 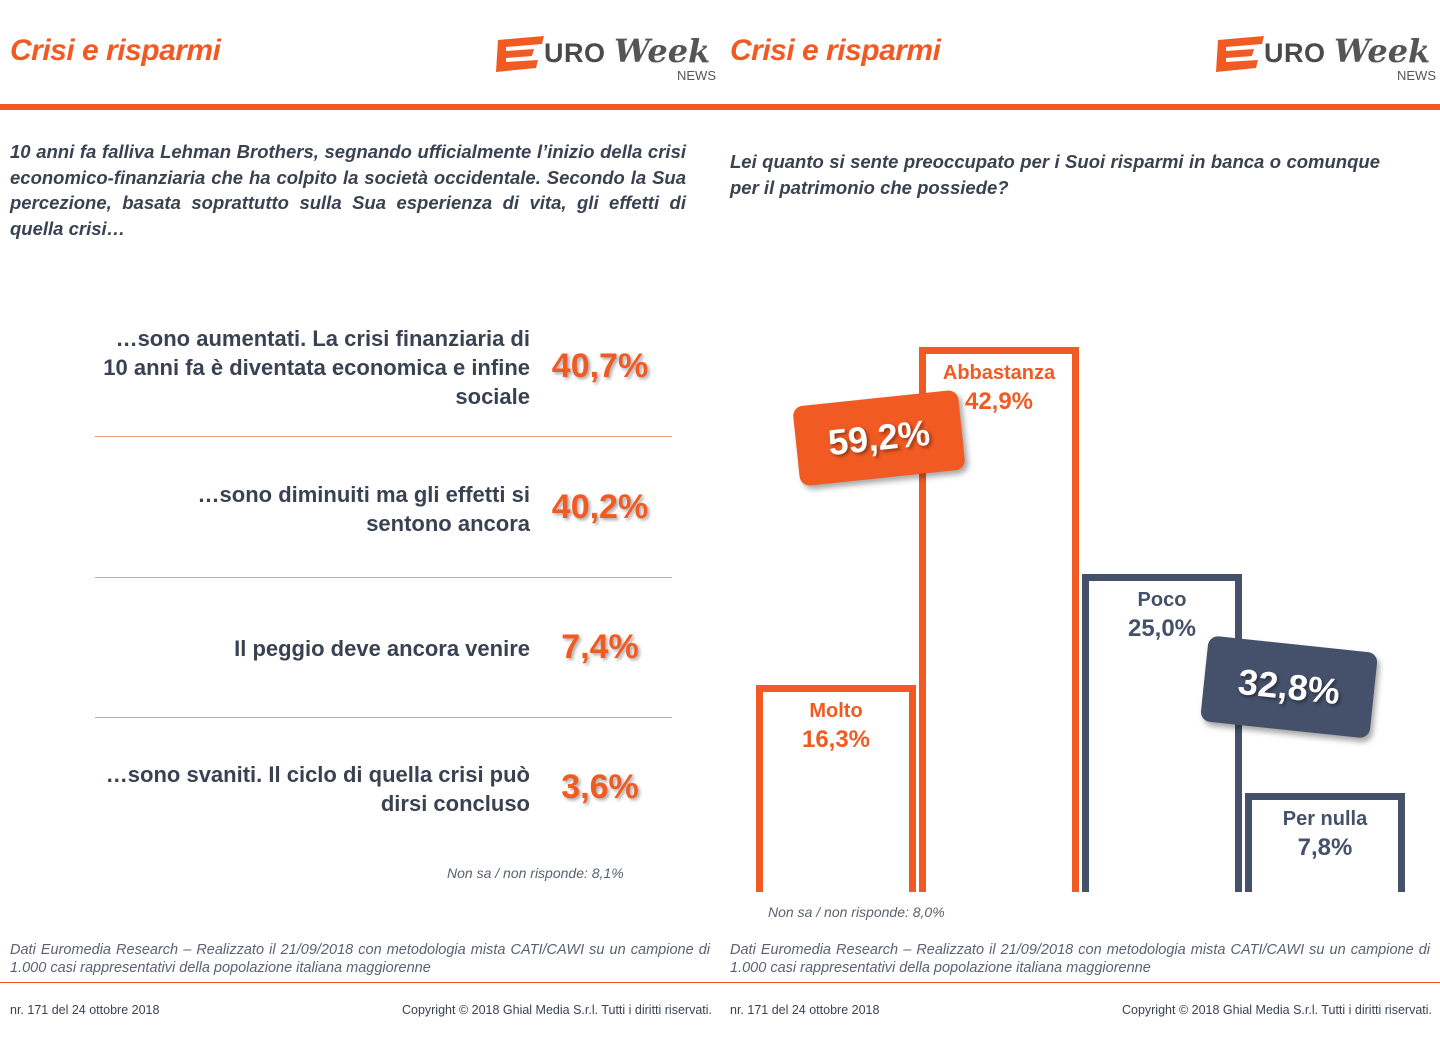 What do you see at coordinates (600, 366) in the screenshot?
I see `answer-value: 40,7%` at bounding box center [600, 366].